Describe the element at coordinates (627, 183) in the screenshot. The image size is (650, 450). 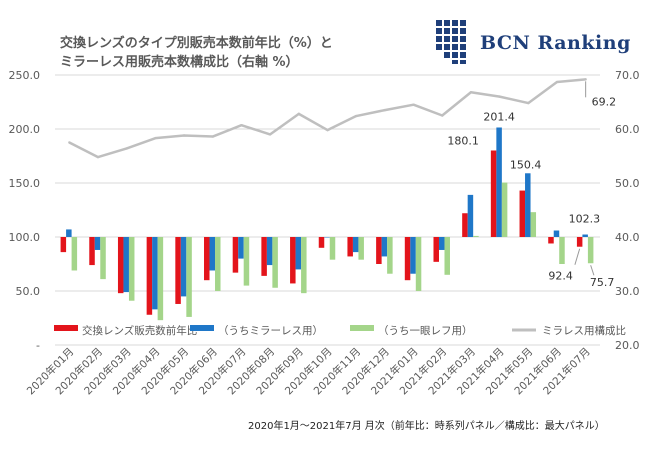
I see `y2-tick-label: 50.0` at that location.